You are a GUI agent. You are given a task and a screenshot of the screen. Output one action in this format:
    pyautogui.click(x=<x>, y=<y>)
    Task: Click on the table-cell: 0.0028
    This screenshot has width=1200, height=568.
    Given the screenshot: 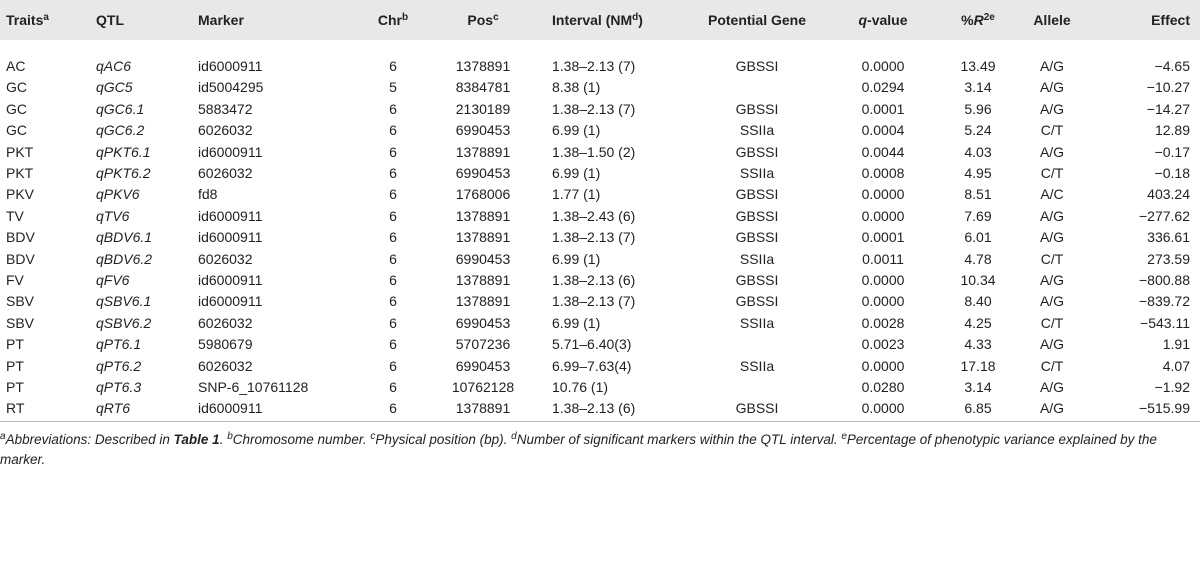 What is the action you would take?
    pyautogui.click(x=883, y=322)
    